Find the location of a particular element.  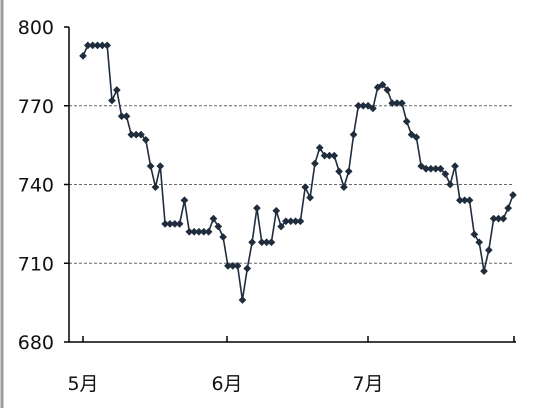

x-tick-label-1: 5月 is located at coordinates (82, 384).